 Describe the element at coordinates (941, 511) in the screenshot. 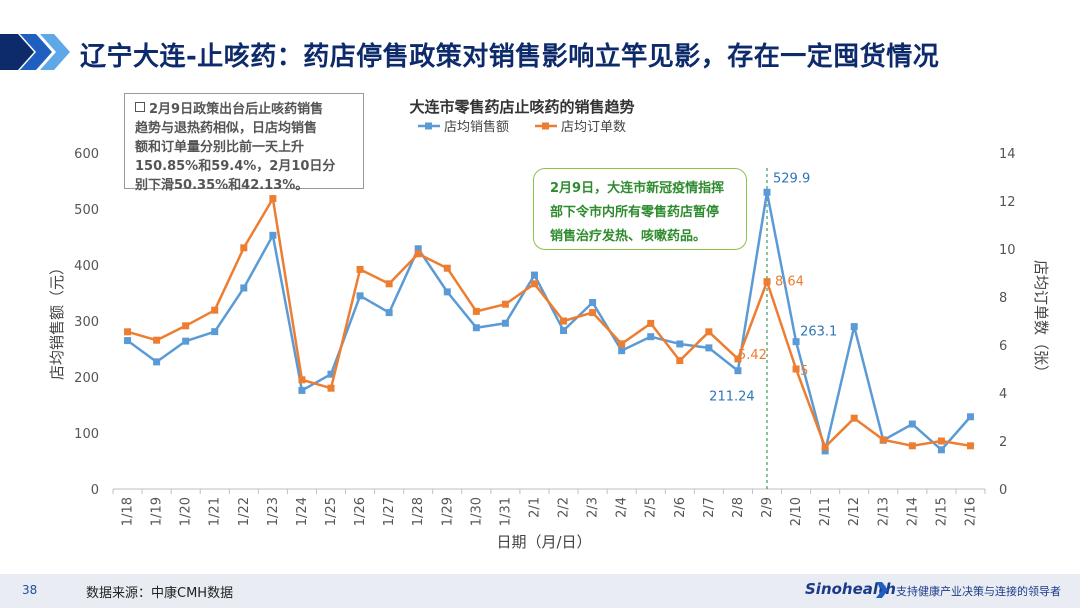

I see `x-tick-label: 2/15` at that location.